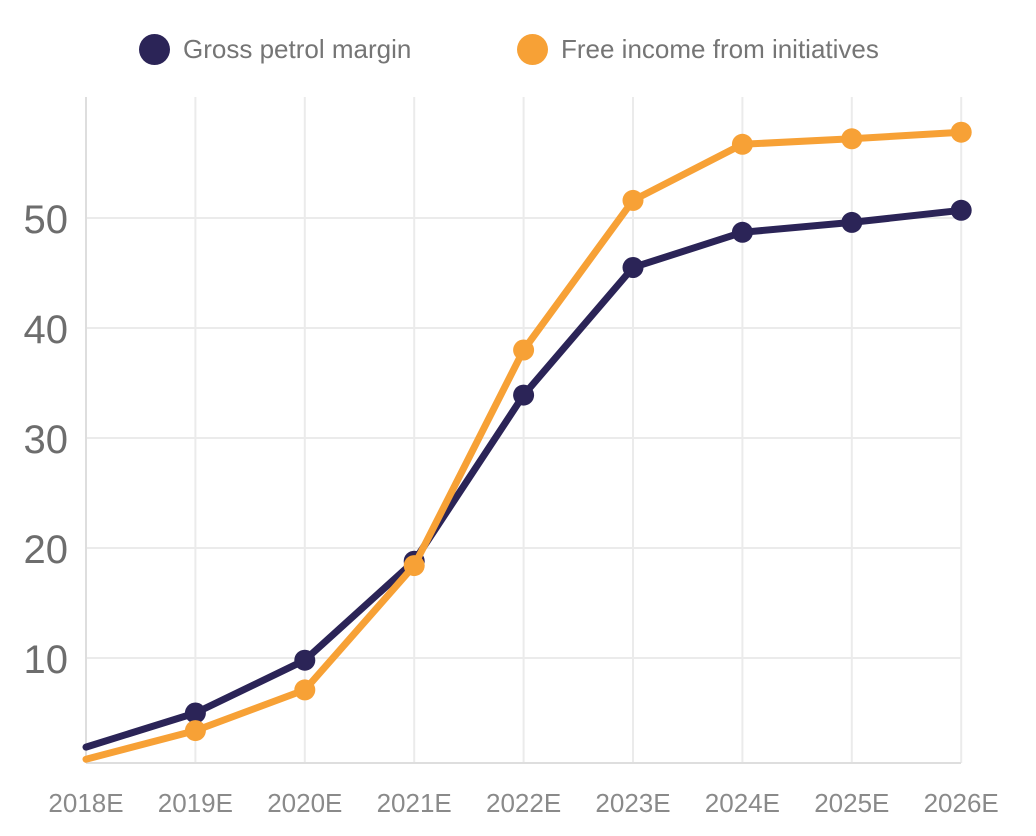 The image size is (1036, 836). Describe the element at coordinates (46, 440) in the screenshot. I see `y-tick-label: 30` at that location.